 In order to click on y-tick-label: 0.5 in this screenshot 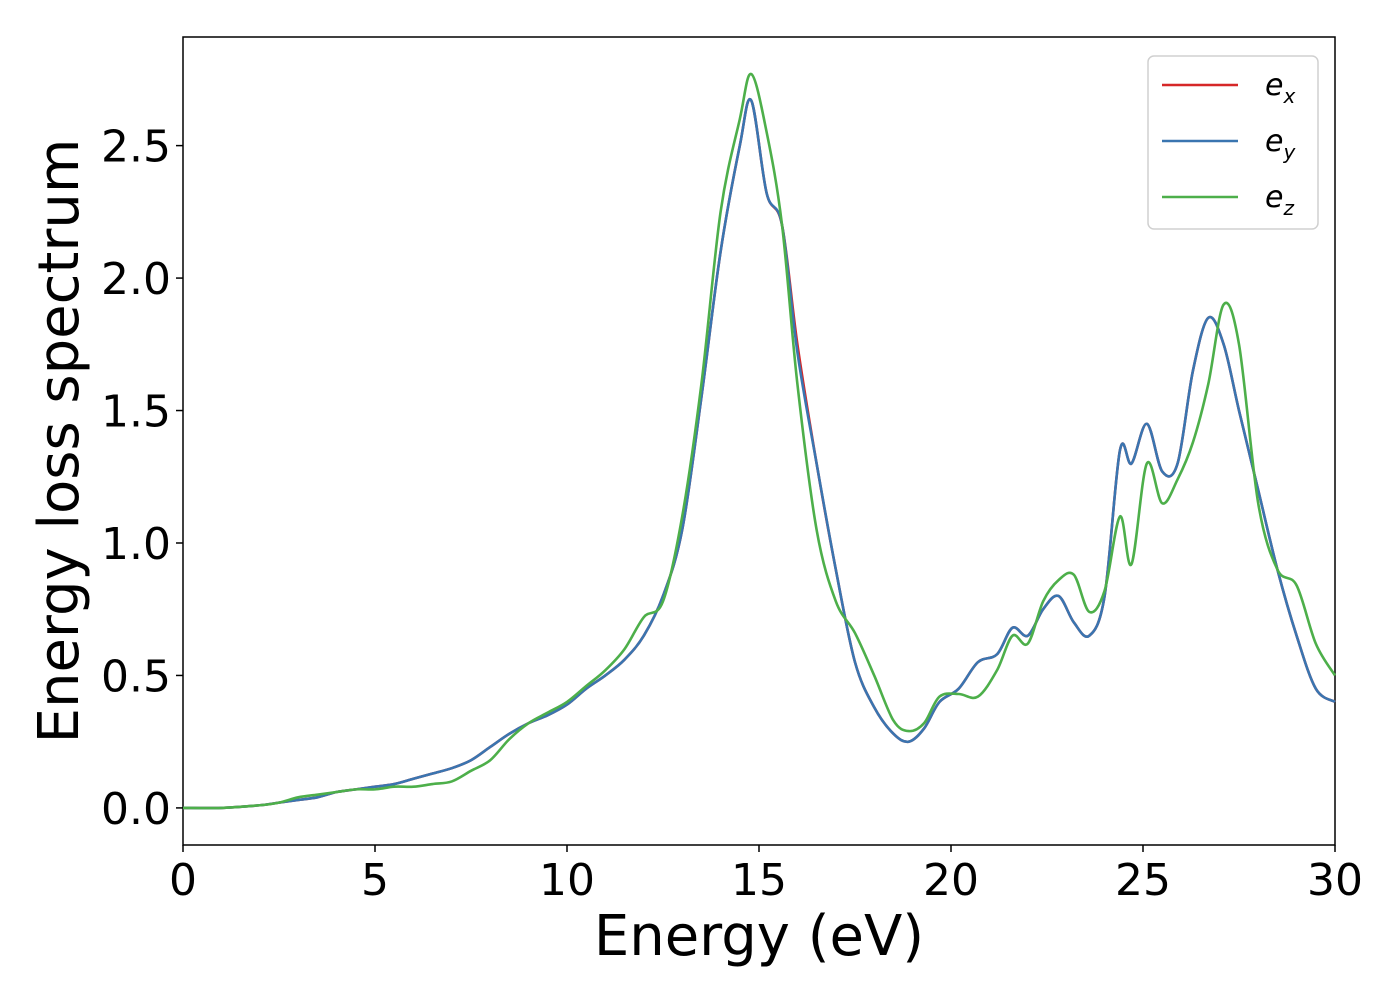, I will do `click(136, 676)`.